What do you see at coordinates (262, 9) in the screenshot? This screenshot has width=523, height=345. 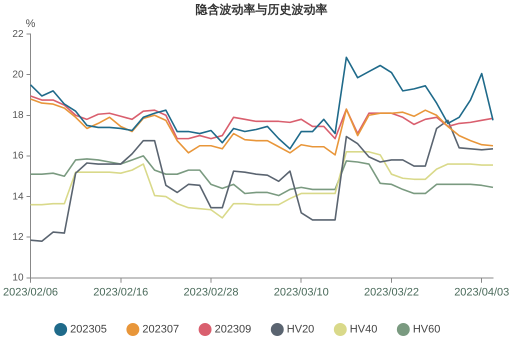 I see `chart-title: 隐含波动率与历史波动率` at bounding box center [262, 9].